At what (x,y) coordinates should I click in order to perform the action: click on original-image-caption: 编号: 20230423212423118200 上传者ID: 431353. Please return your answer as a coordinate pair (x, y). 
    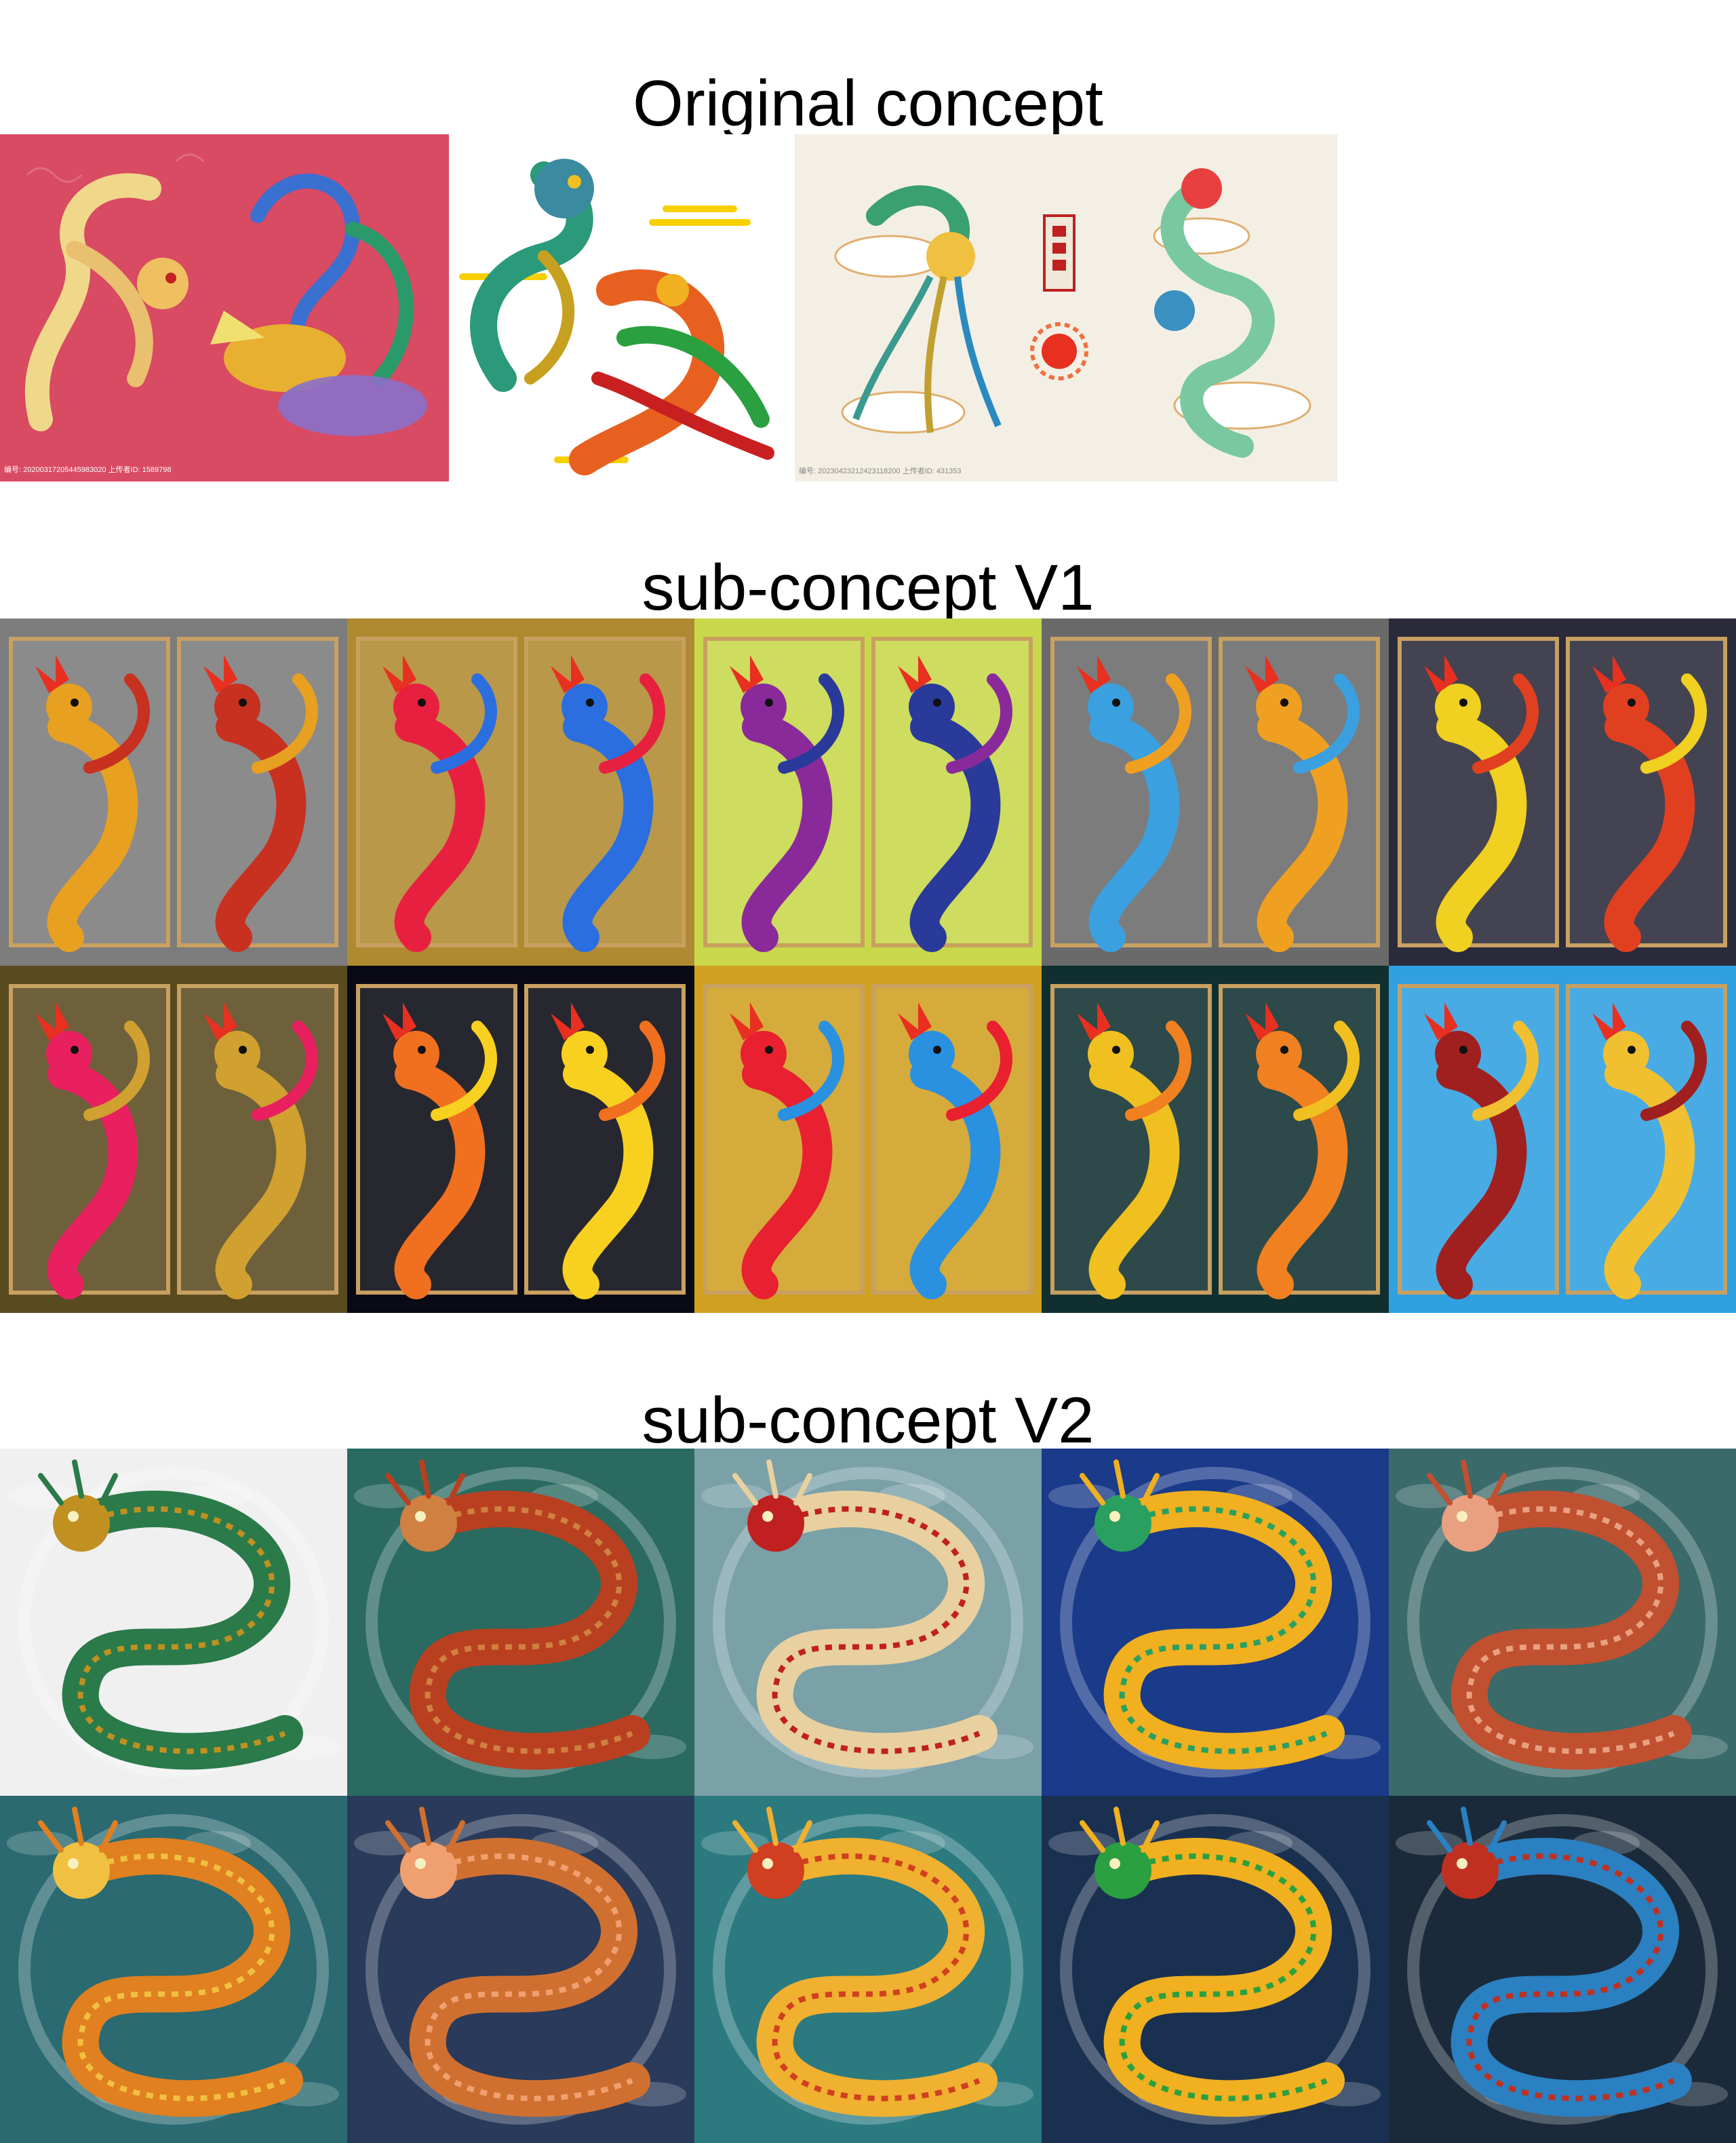
    Looking at the image, I should click on (881, 470).